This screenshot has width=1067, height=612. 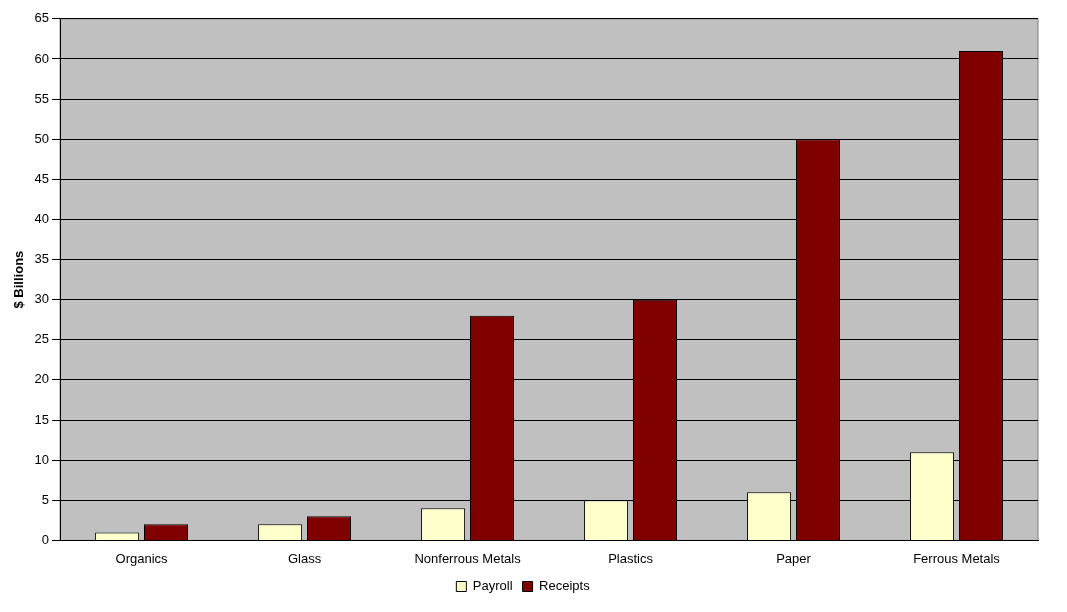 What do you see at coordinates (42, 178) in the screenshot?
I see `y-tick-label: 45` at bounding box center [42, 178].